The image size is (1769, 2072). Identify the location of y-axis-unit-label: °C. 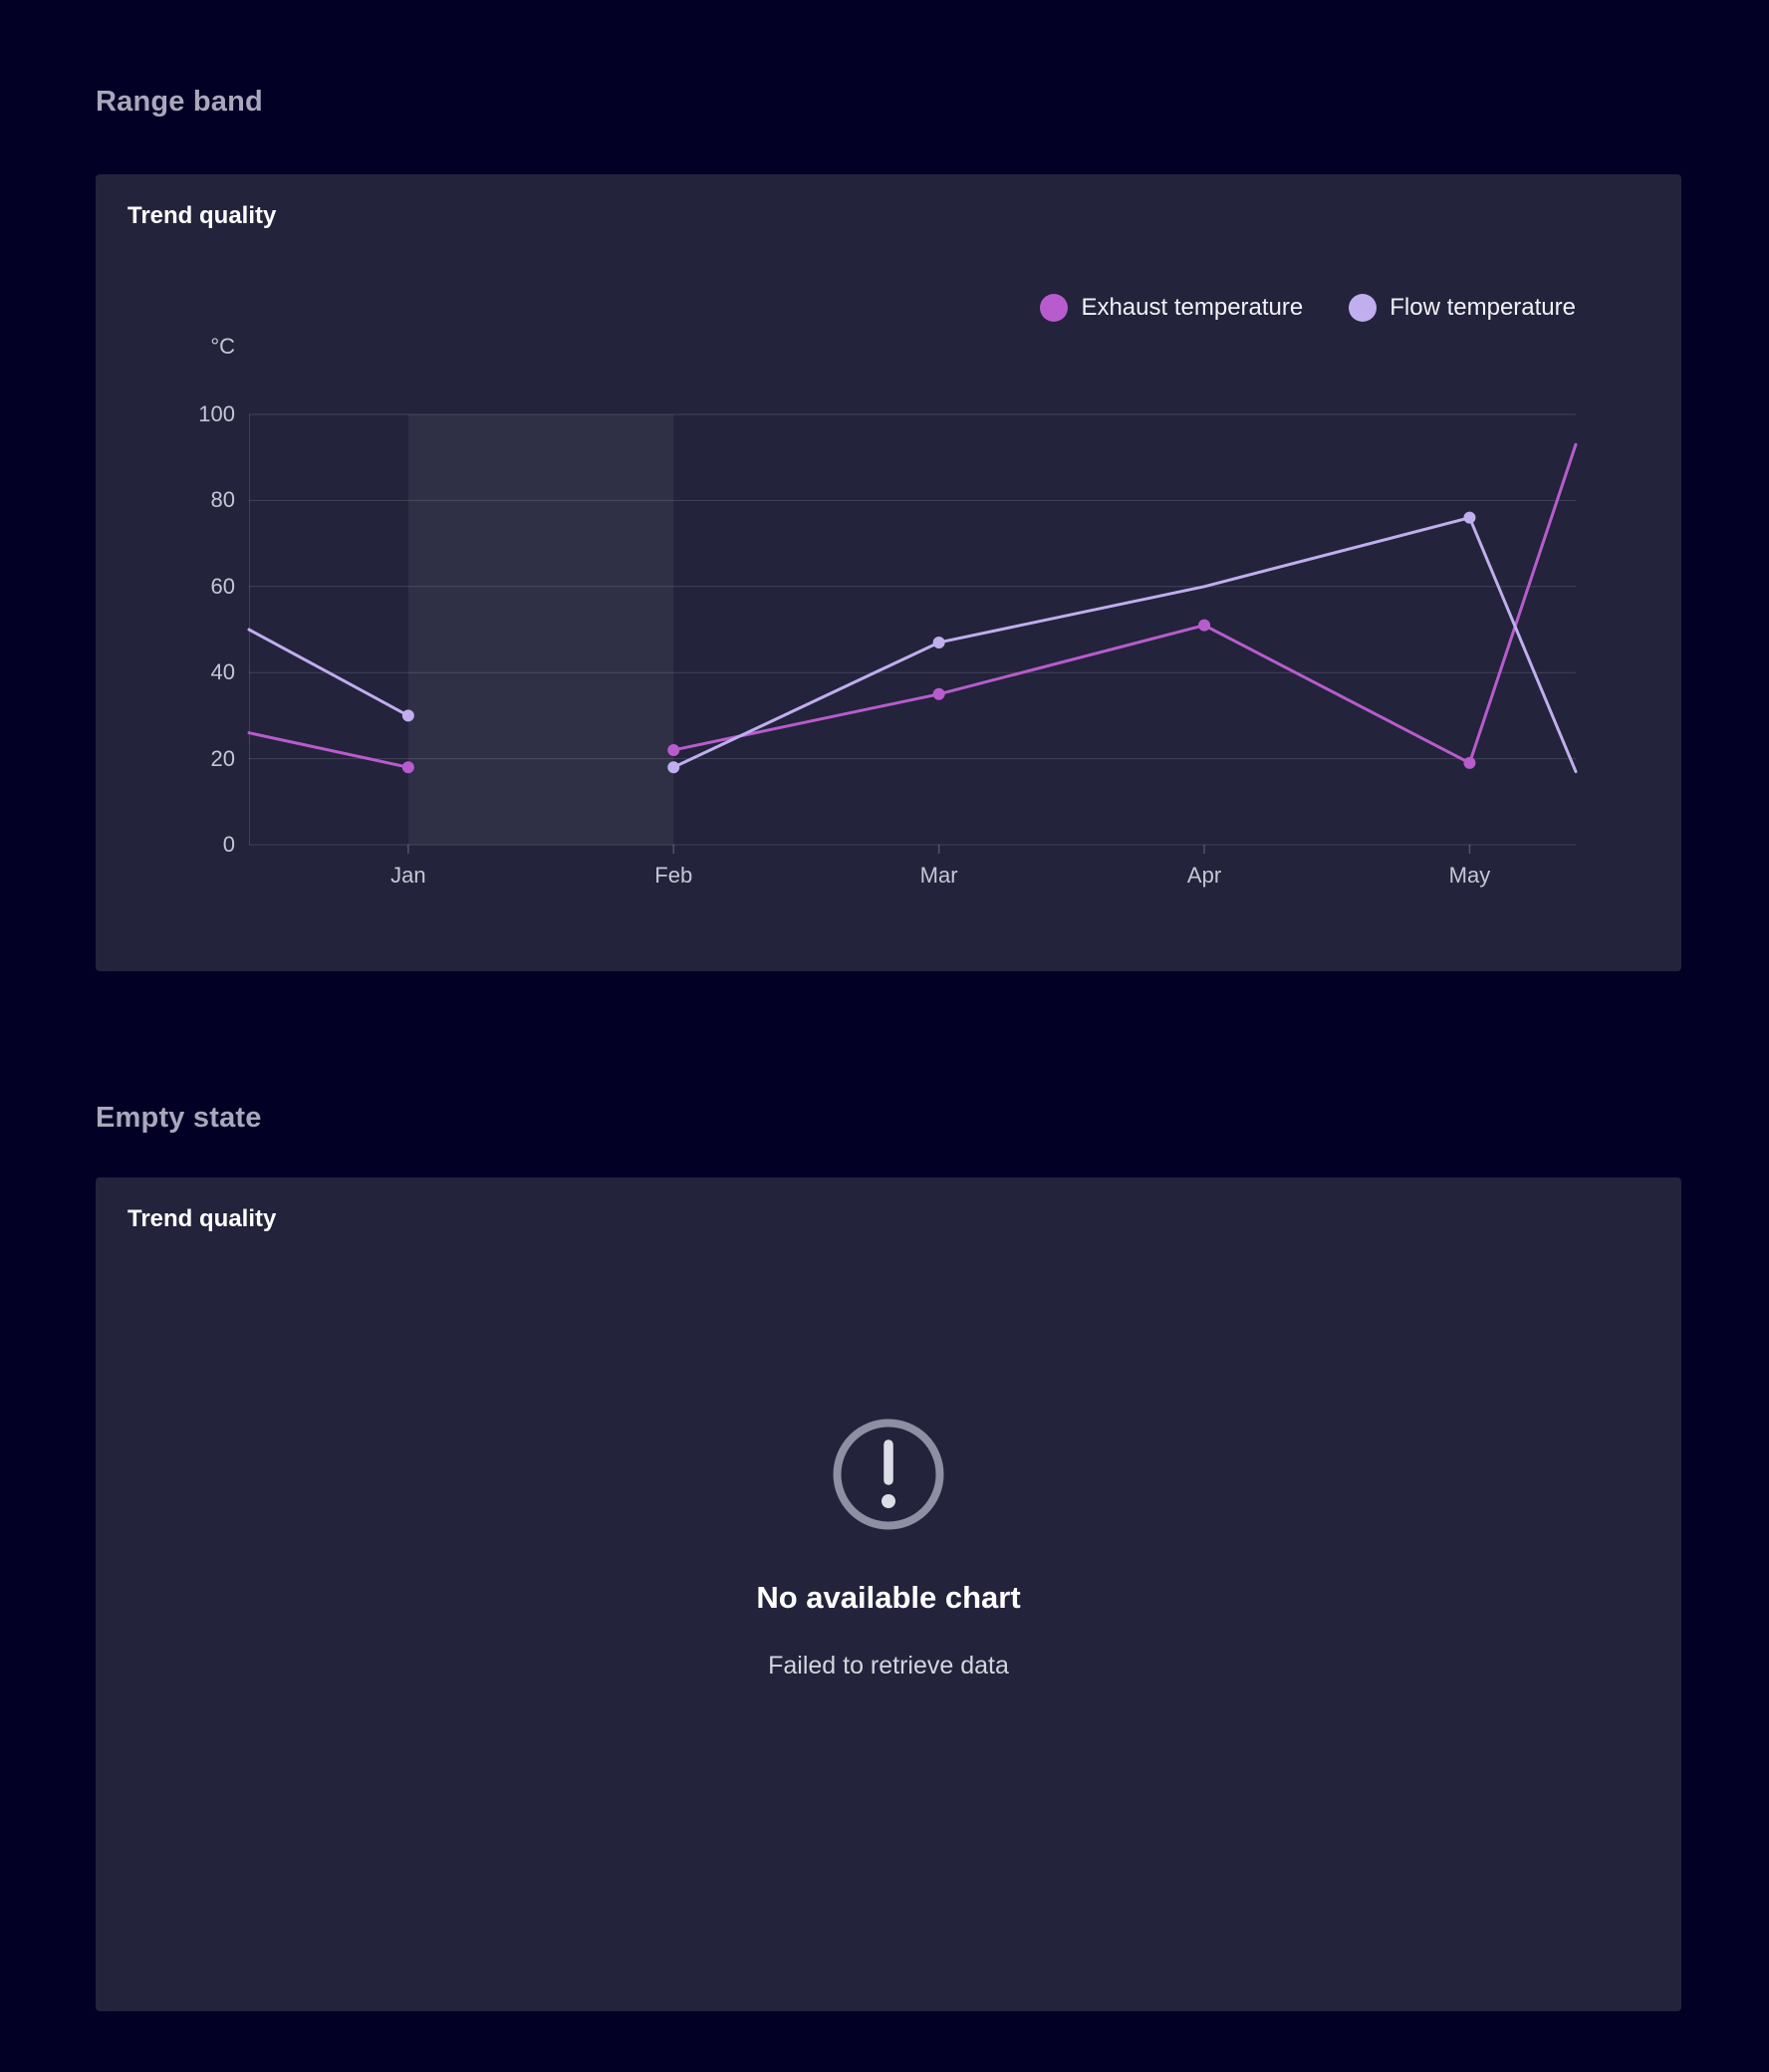
(222, 346).